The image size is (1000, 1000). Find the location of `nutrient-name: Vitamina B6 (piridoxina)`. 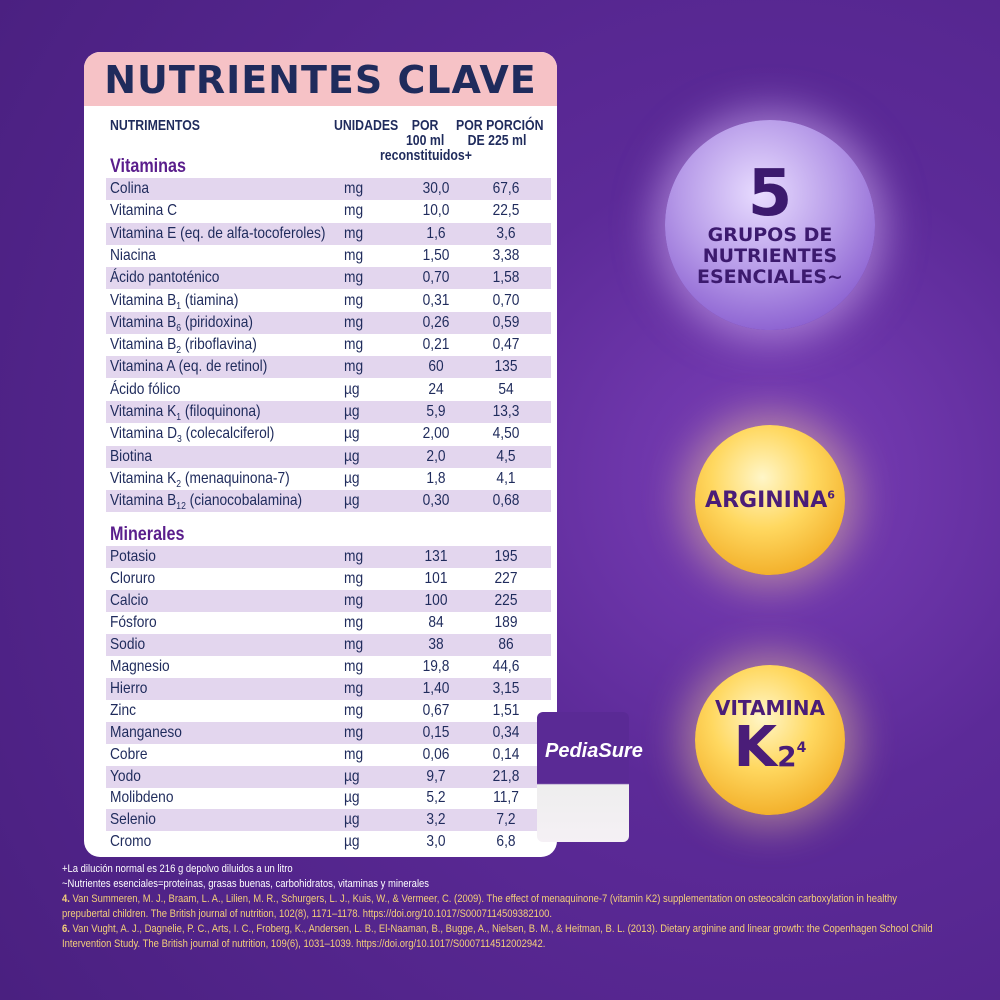

nutrient-name: Vitamina B6 (piridoxina) is located at coordinates (181, 323).